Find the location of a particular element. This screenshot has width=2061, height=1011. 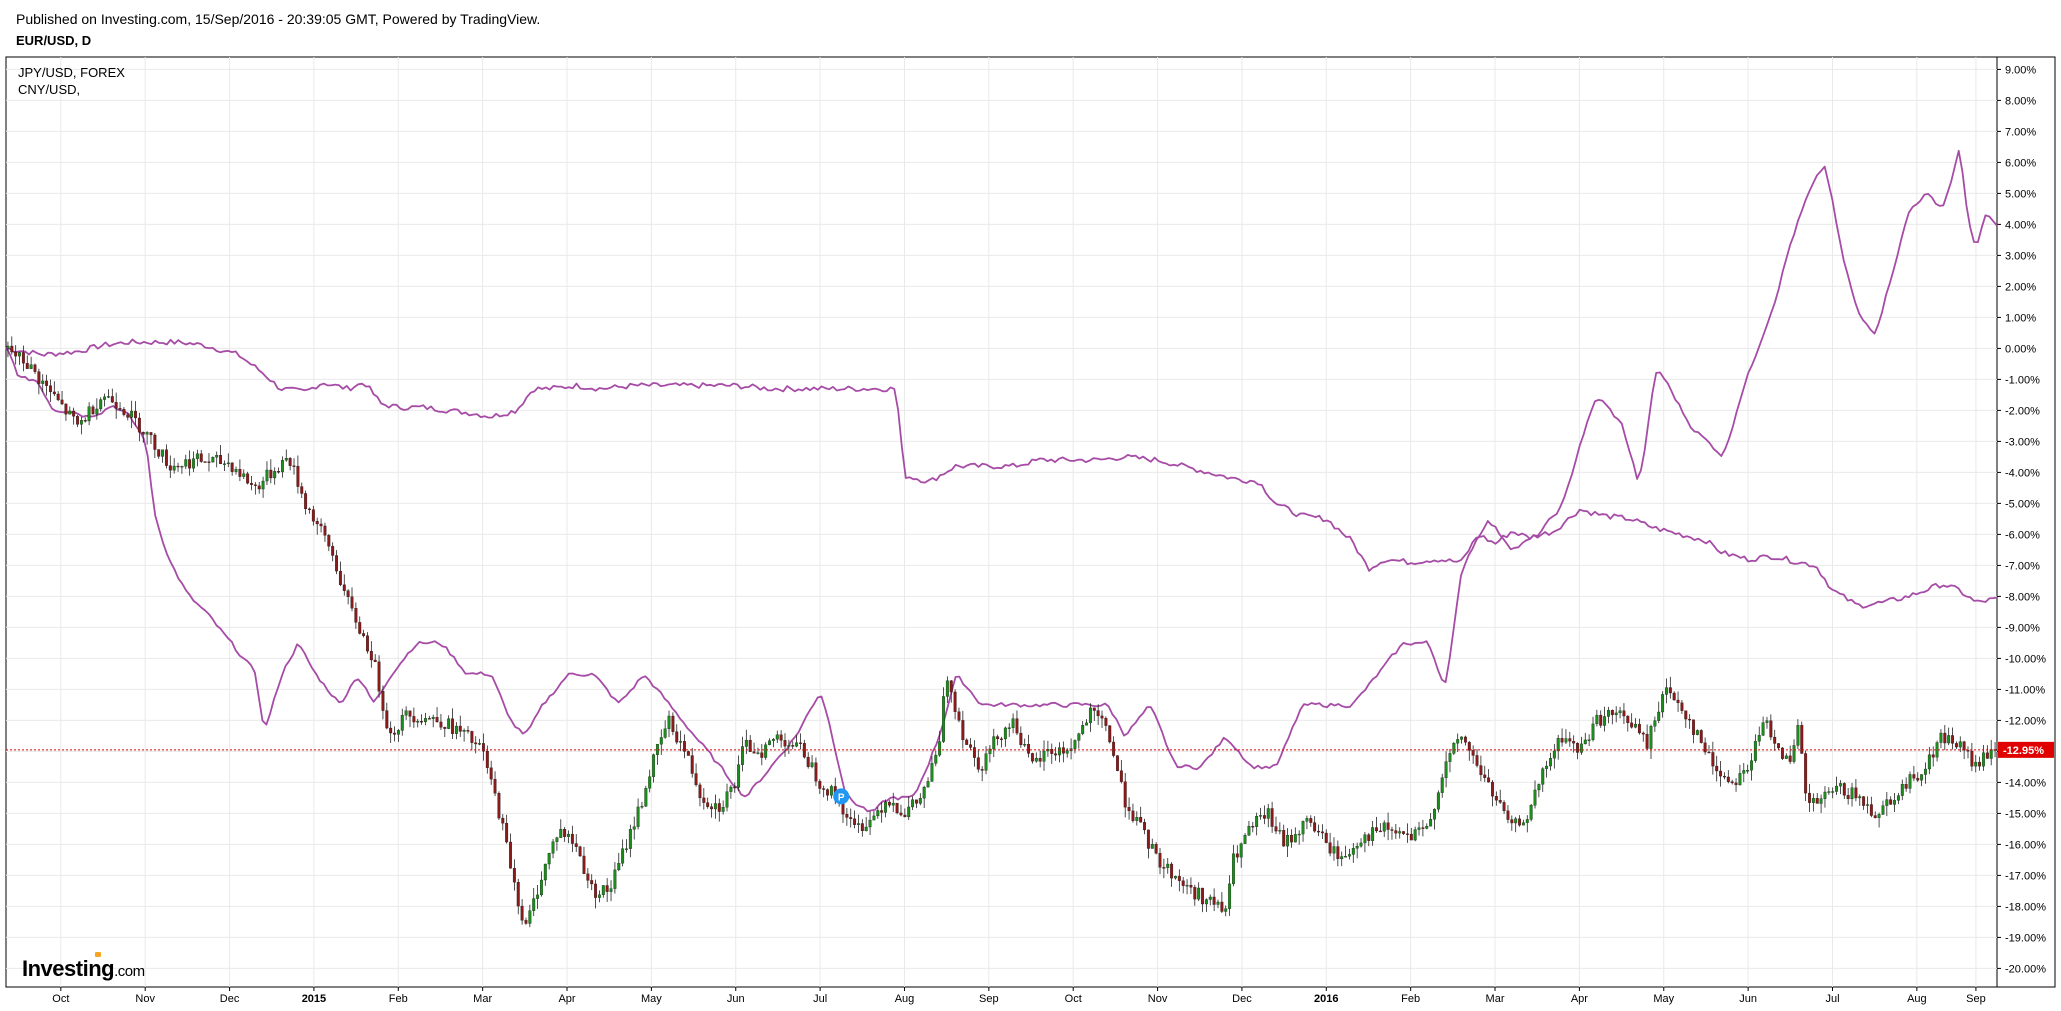

y-tick-label: 4.00% is located at coordinates (2020, 225).